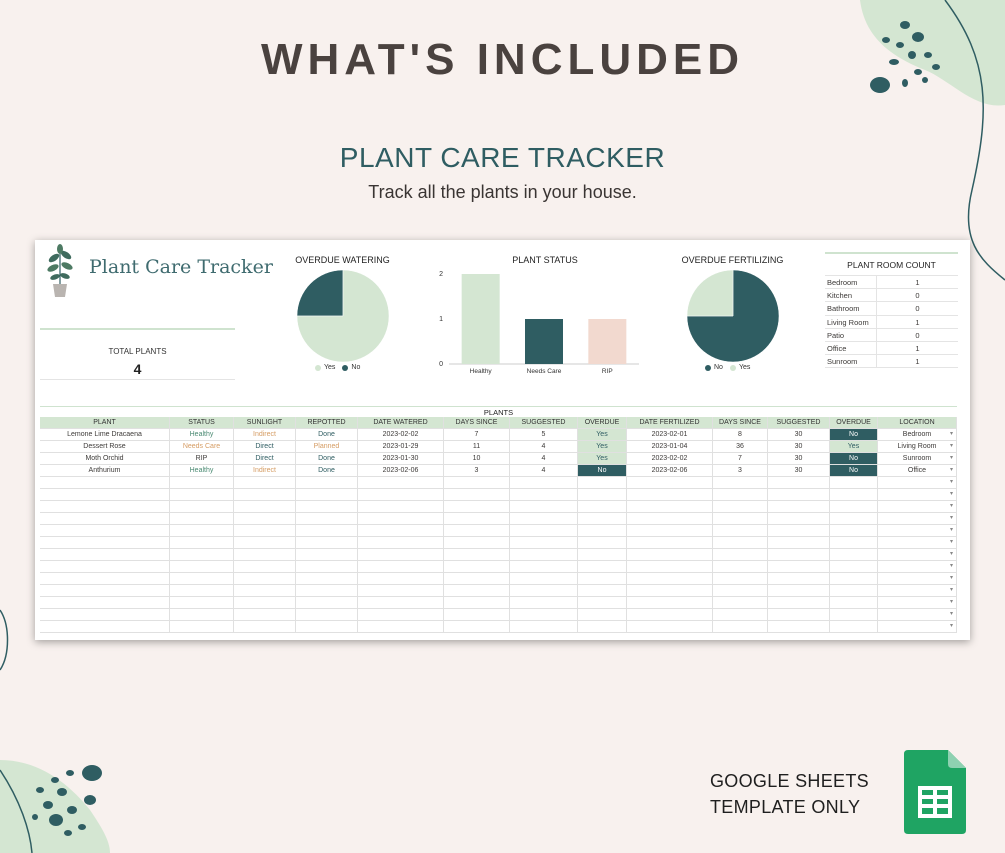 Image resolution: width=1005 pixels, height=853 pixels. Describe the element at coordinates (327, 434) in the screenshot. I see `table-cell: Done` at that location.